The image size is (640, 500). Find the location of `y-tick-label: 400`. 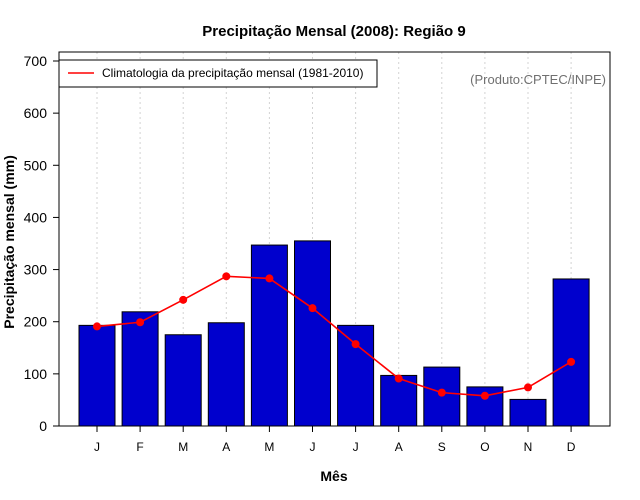

y-tick-label: 400 is located at coordinates (36, 217).